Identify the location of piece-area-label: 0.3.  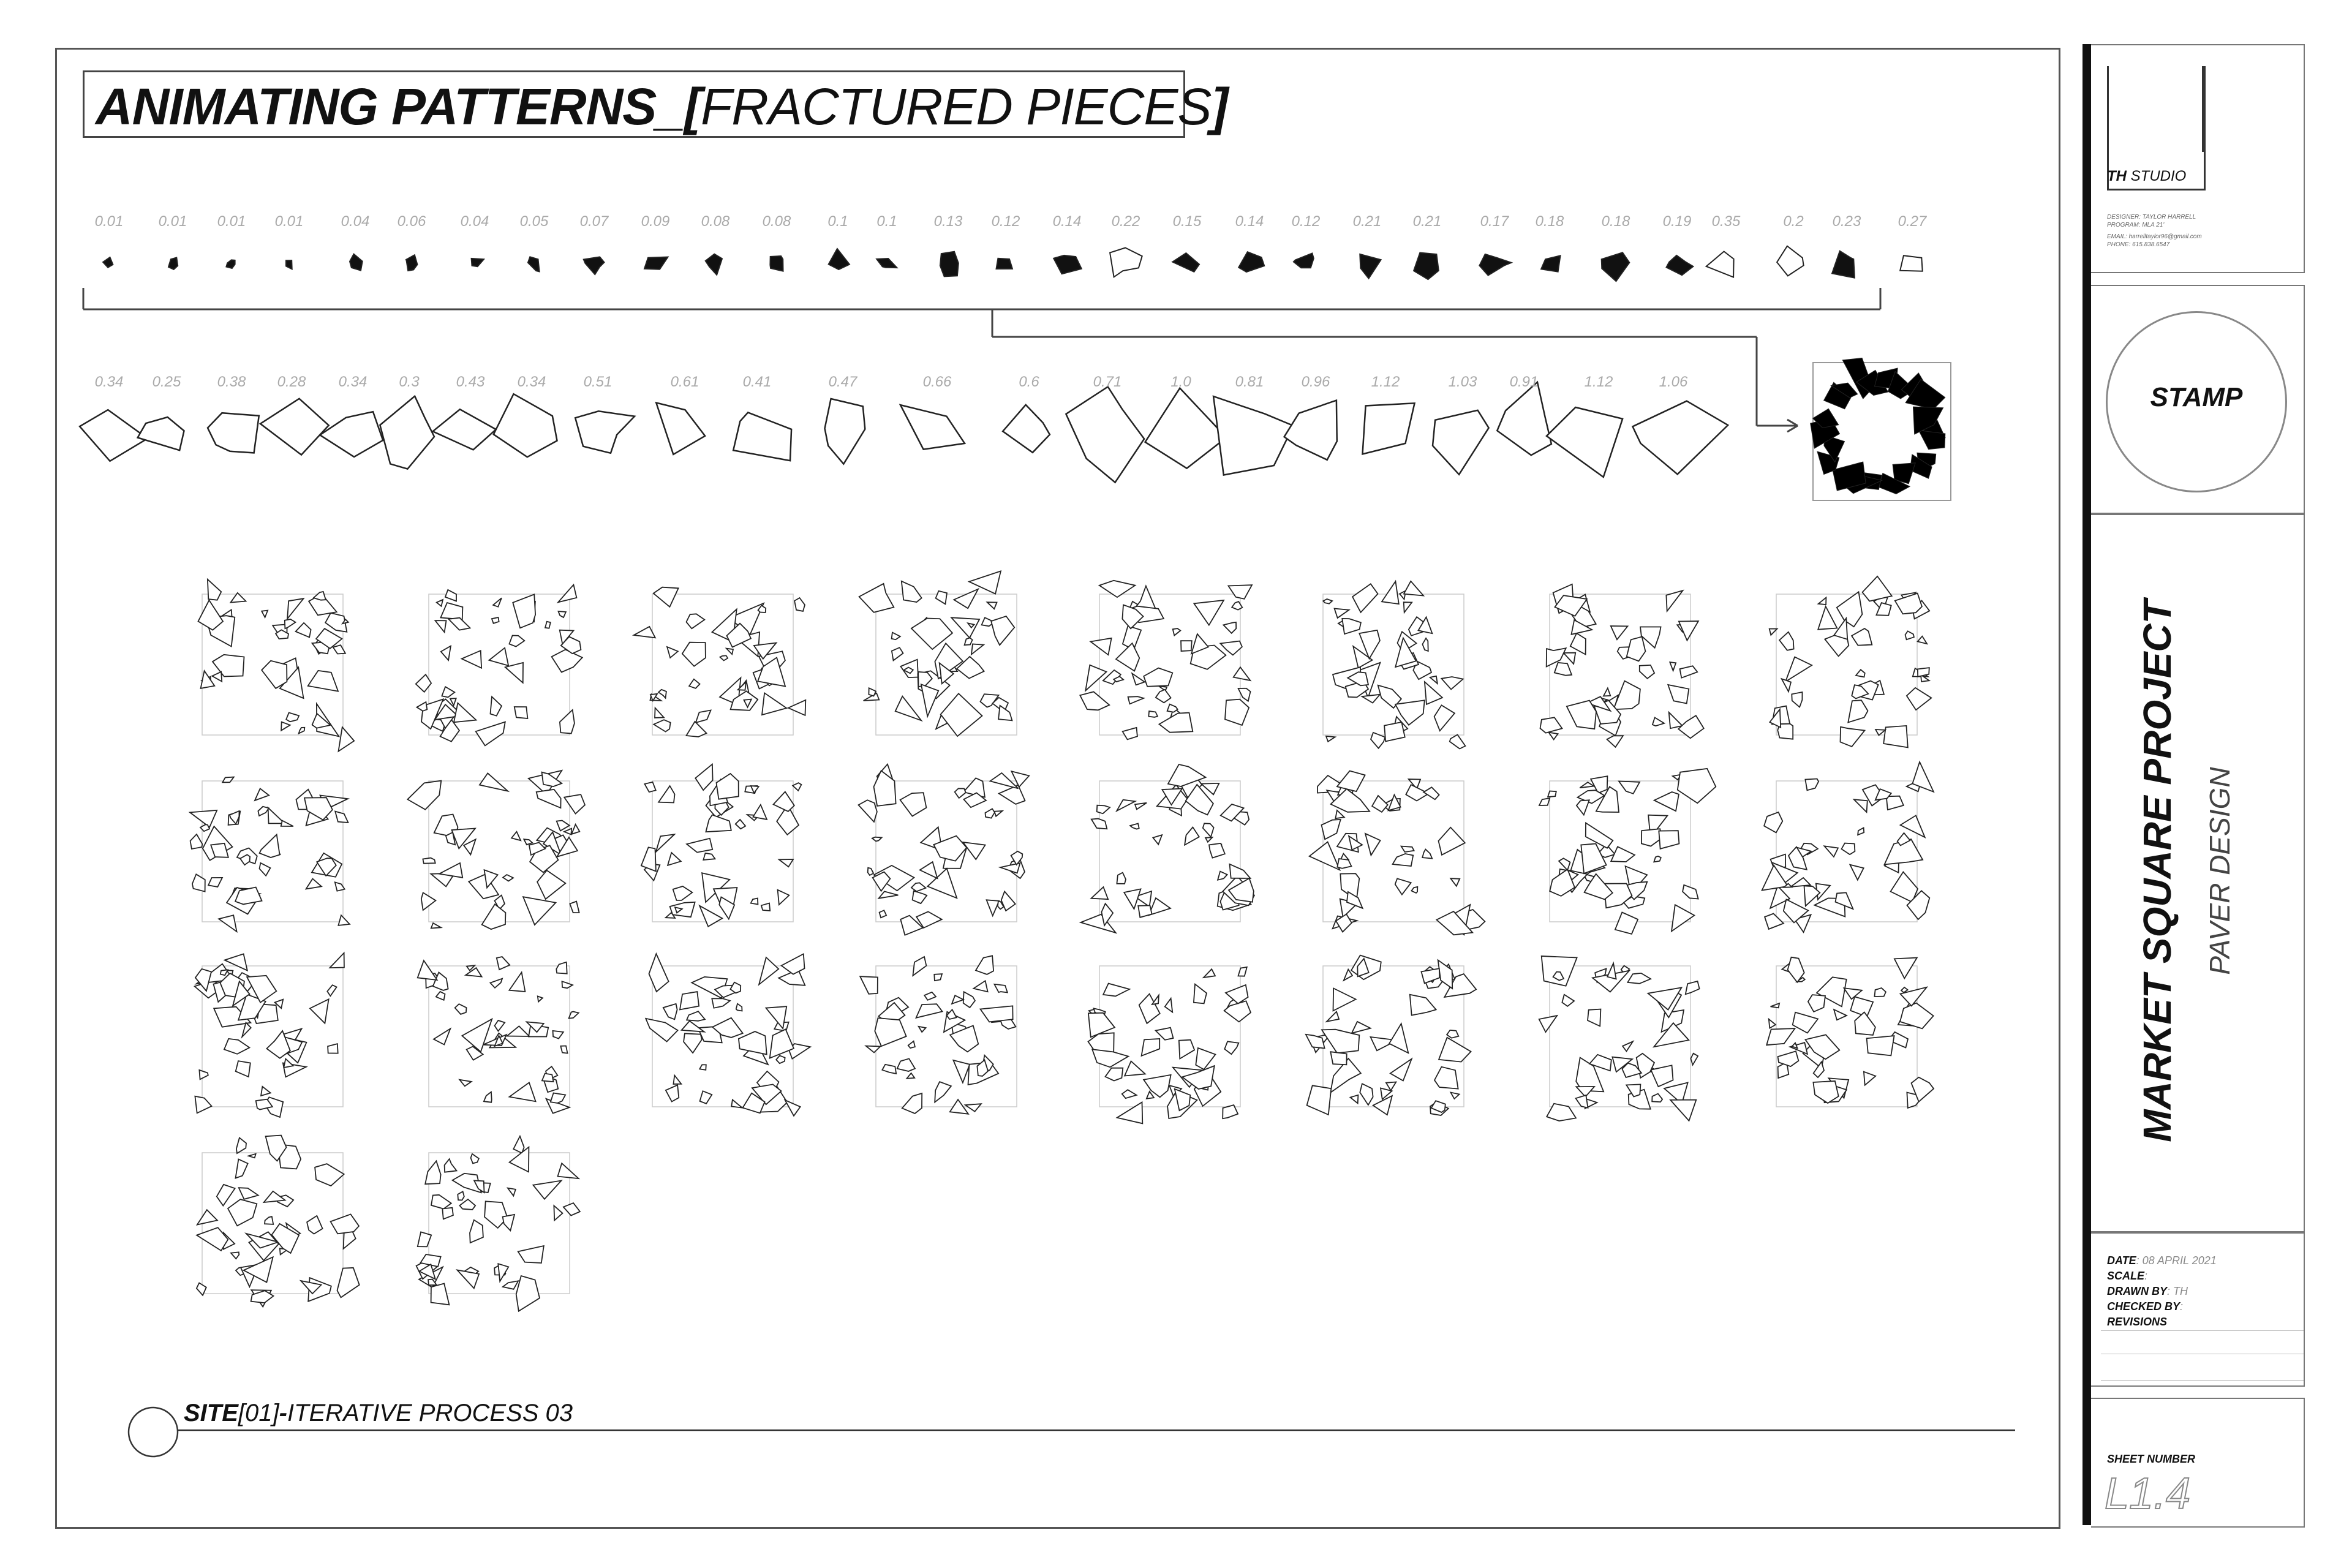
(409, 382).